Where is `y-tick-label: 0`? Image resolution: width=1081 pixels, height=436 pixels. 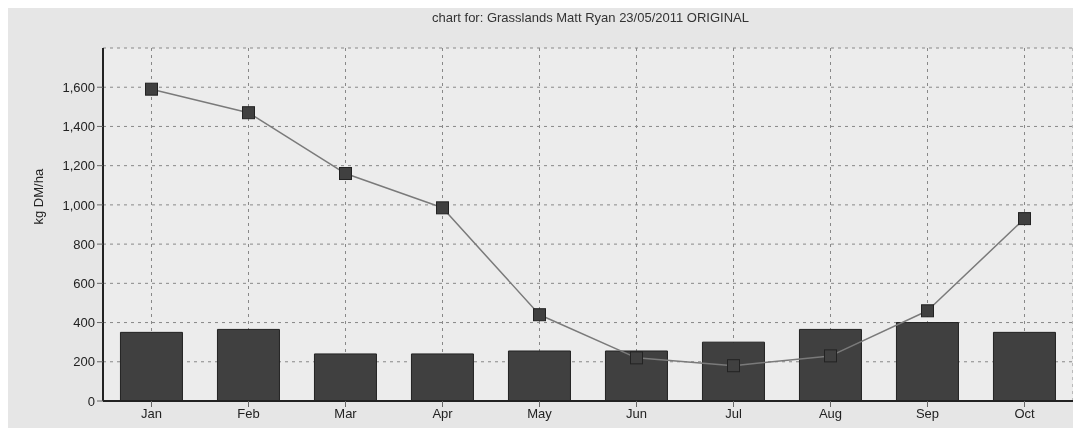 y-tick-label: 0 is located at coordinates (91, 401).